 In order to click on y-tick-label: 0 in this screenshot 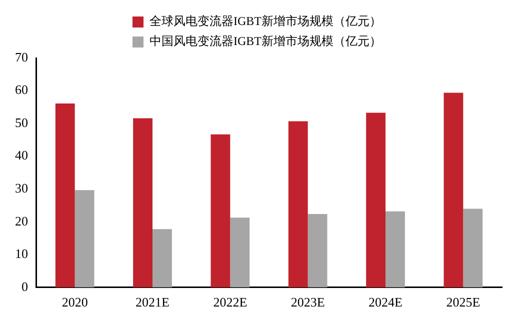, I will do `click(25, 286)`.